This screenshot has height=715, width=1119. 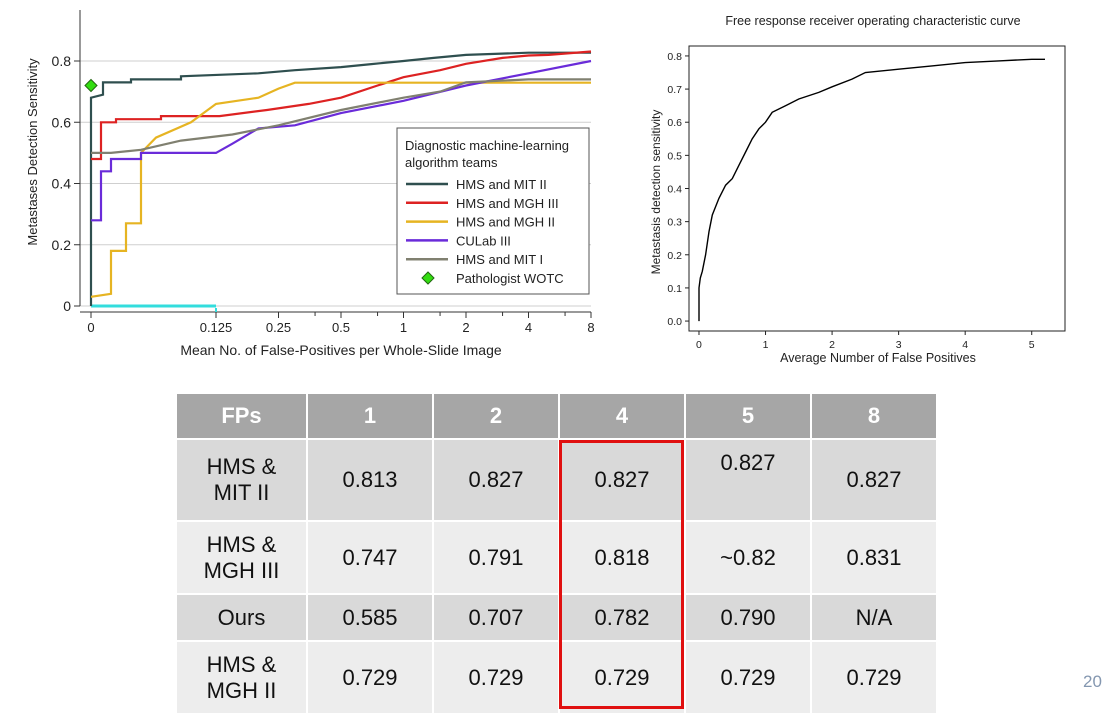 What do you see at coordinates (622, 617) in the screenshot?
I see `table-cell: 0.782` at bounding box center [622, 617].